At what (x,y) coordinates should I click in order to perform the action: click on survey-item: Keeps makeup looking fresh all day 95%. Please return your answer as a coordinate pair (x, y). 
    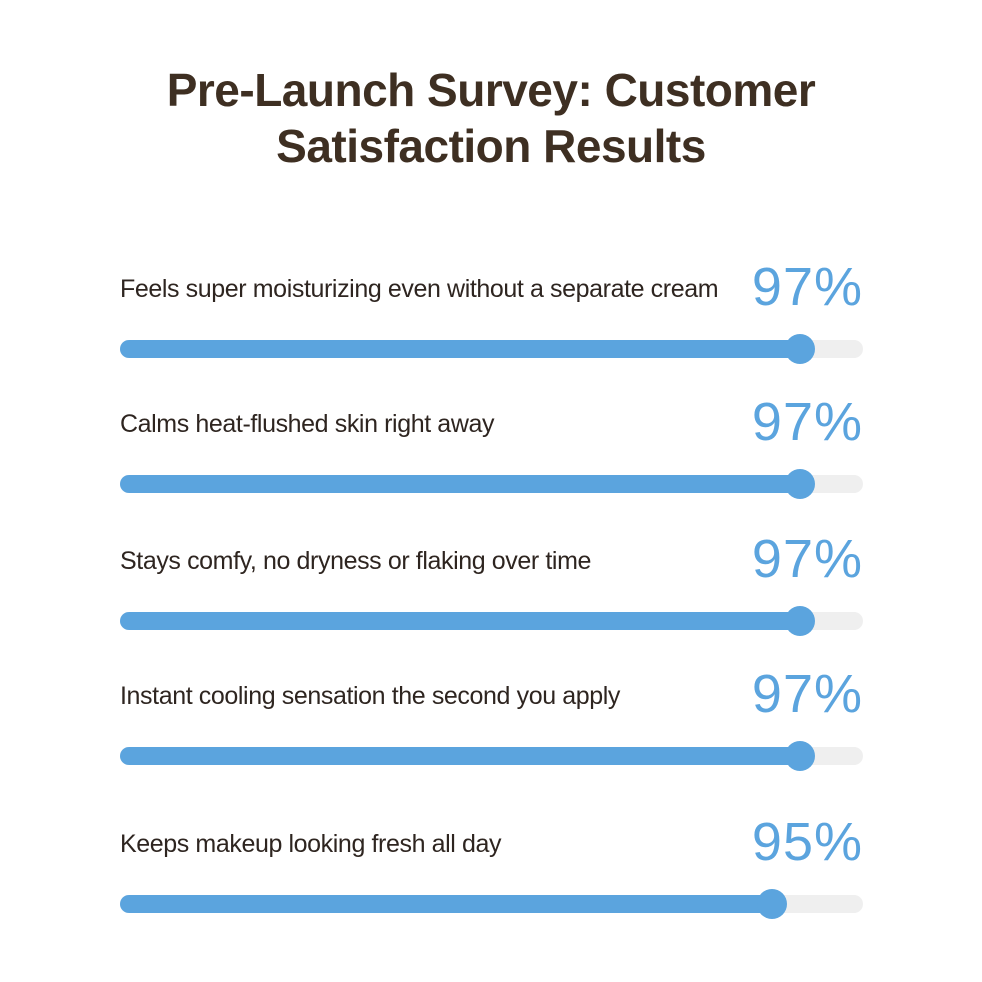
    Looking at the image, I should click on (491, 861).